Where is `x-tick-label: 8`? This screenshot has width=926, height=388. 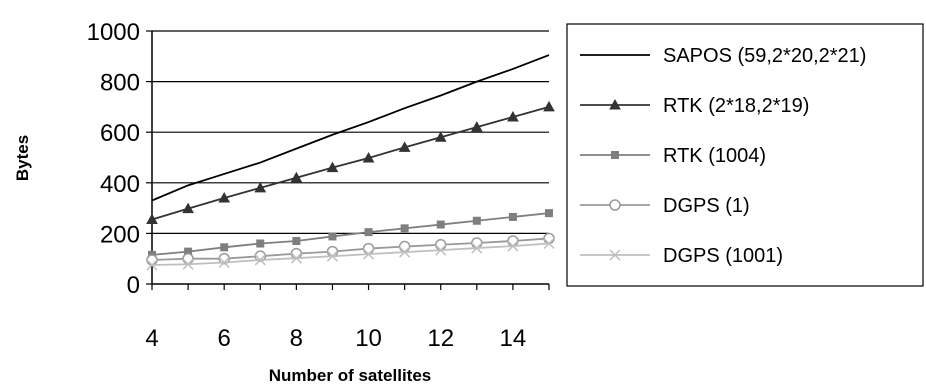
x-tick-label: 8 is located at coordinates (296, 338).